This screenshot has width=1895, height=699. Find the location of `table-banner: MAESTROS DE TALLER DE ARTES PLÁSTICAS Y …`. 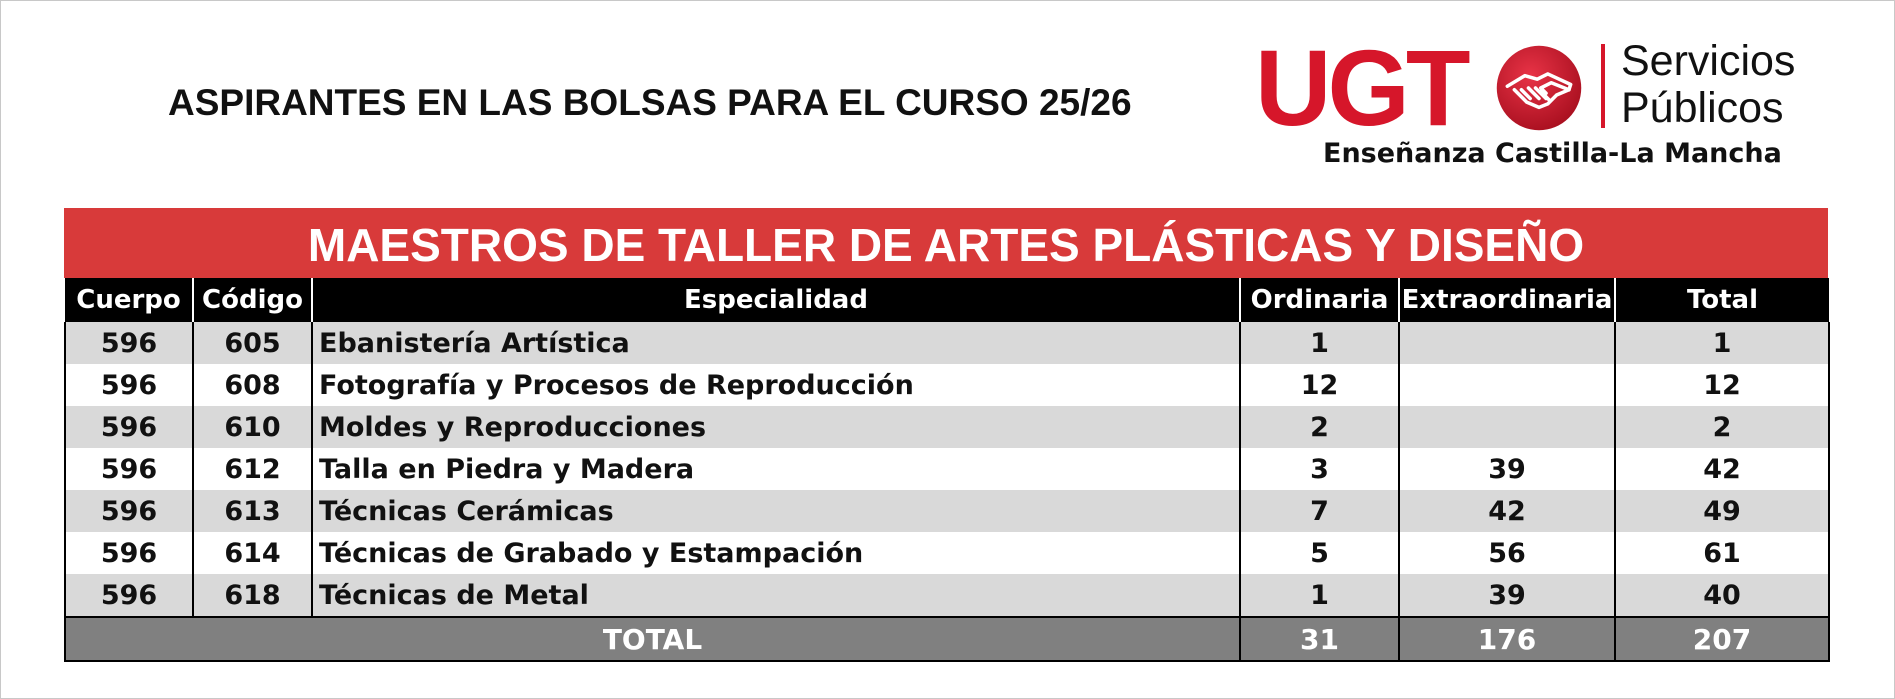

table-banner: MAESTROS DE TALLER DE ARTES PLÁSTICAS Y … is located at coordinates (946, 243).